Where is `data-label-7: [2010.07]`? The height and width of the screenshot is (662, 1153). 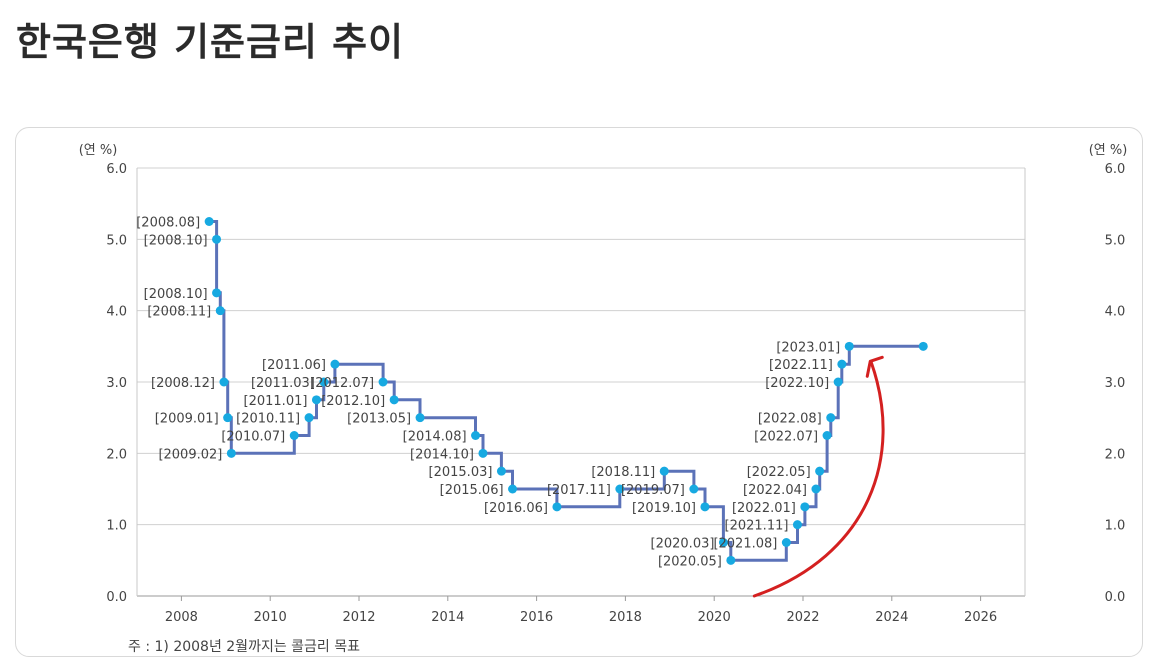 data-label-7: [2010.07] is located at coordinates (253, 437).